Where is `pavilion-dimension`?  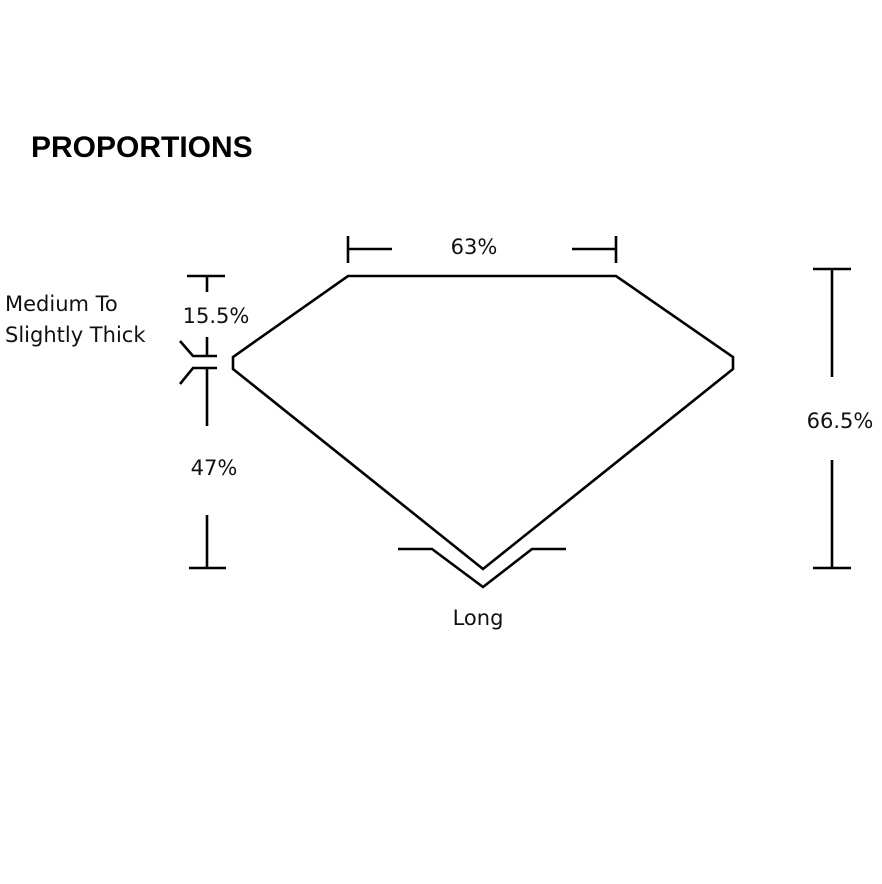 pavilion-dimension is located at coordinates (202, 468).